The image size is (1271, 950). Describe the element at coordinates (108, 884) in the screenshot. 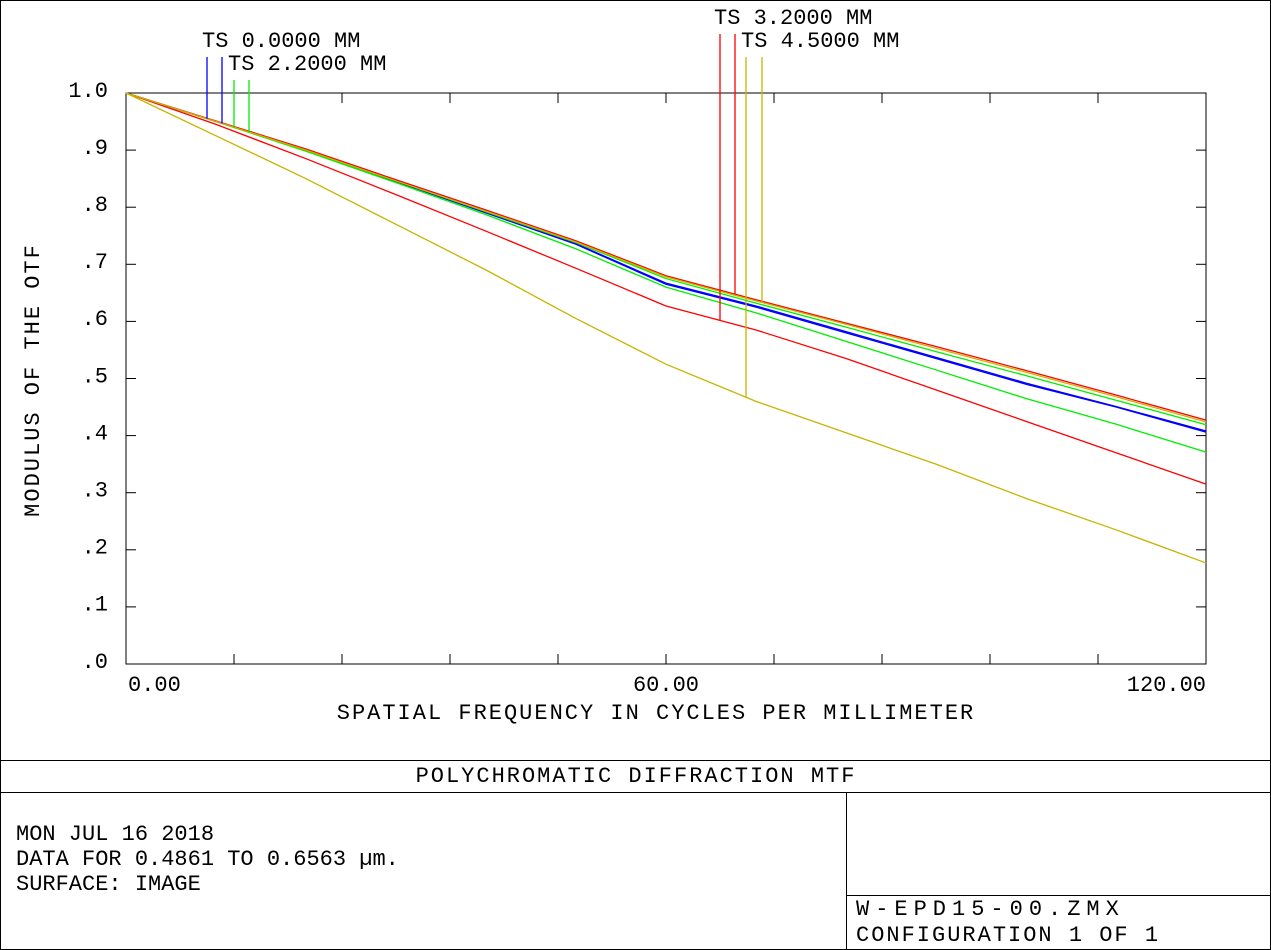

I see `note: SURFACE: IMAGE` at that location.